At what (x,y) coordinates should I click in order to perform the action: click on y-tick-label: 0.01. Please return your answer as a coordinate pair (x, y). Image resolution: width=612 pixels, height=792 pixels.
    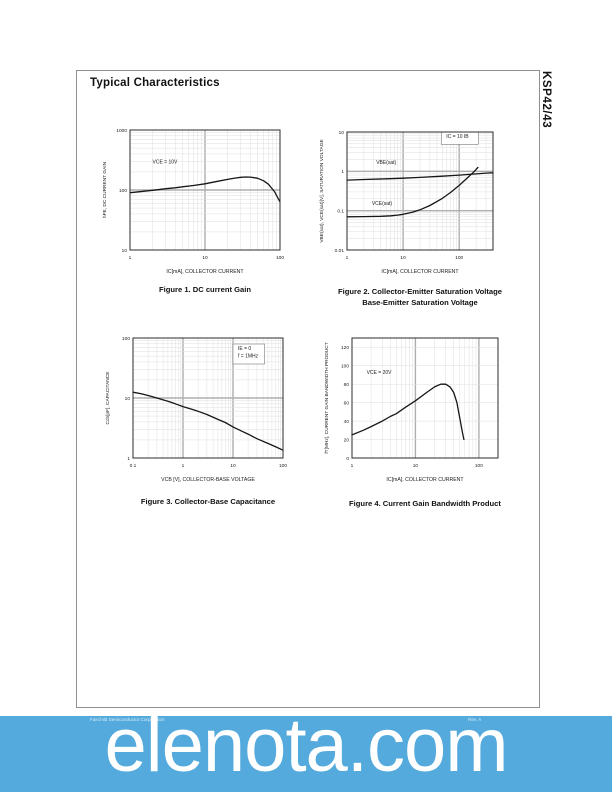
    Looking at the image, I should click on (340, 251).